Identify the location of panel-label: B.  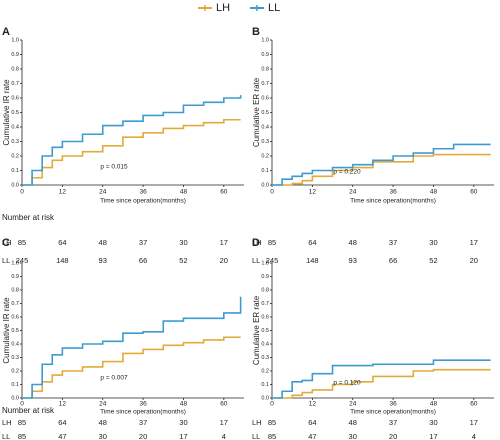
(256, 32).